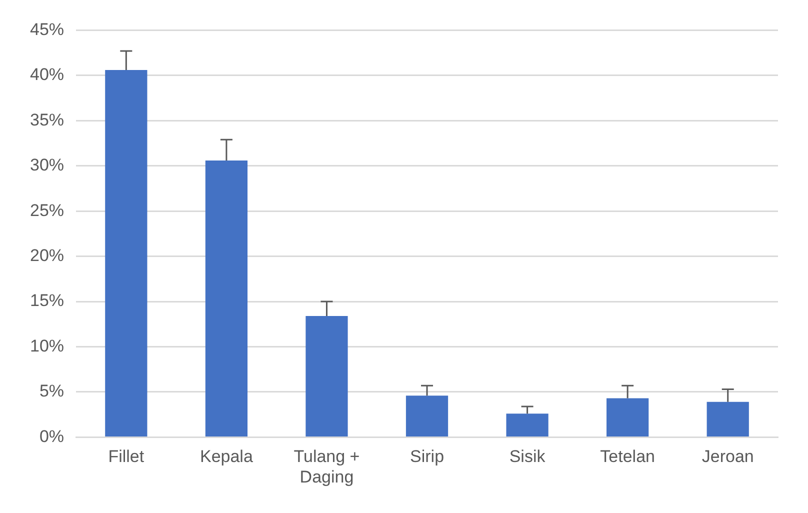 Image resolution: width=808 pixels, height=513 pixels. What do you see at coordinates (47, 74) in the screenshot?
I see `y-tick-label: 40%` at bounding box center [47, 74].